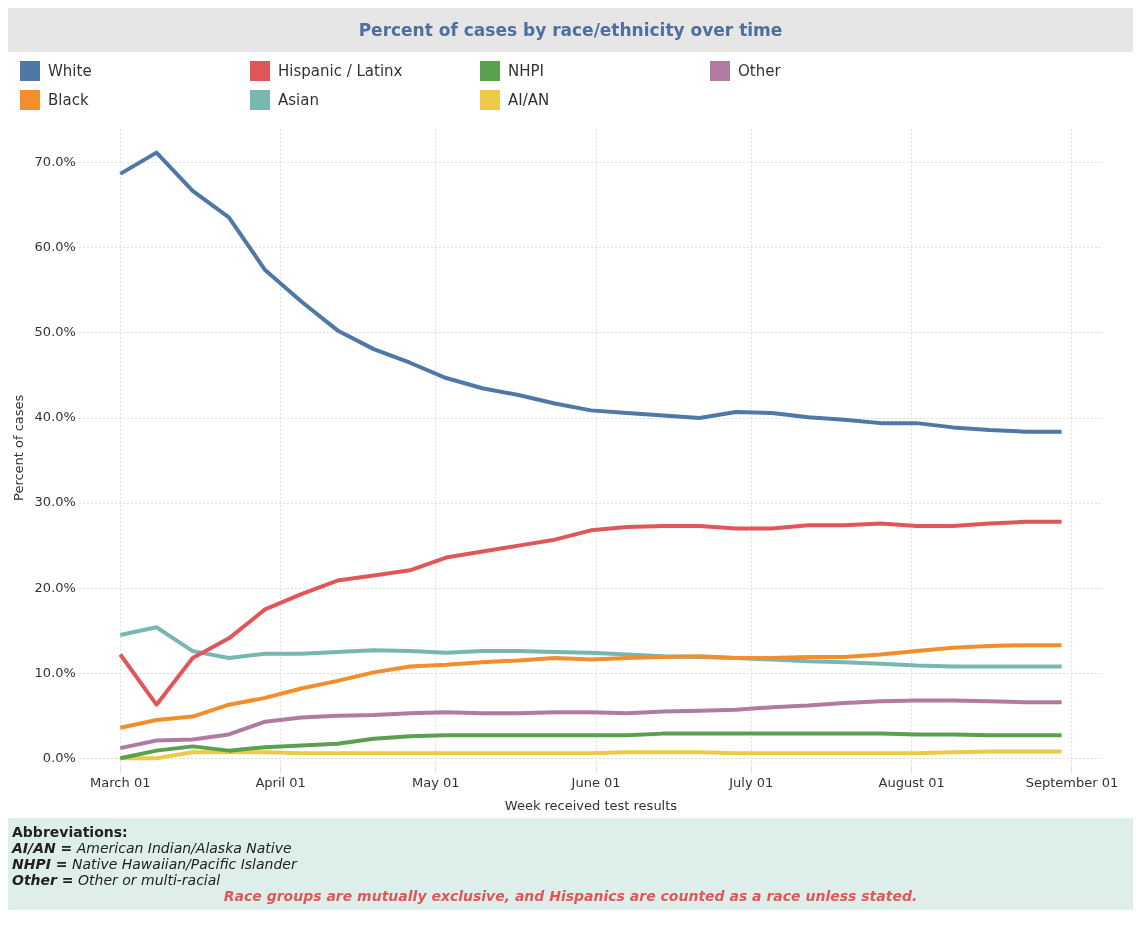 This screenshot has width=1141, height=948. I want to click on text: NHPI = Native Hawaiian/Pacific Islander, so click(154, 864).